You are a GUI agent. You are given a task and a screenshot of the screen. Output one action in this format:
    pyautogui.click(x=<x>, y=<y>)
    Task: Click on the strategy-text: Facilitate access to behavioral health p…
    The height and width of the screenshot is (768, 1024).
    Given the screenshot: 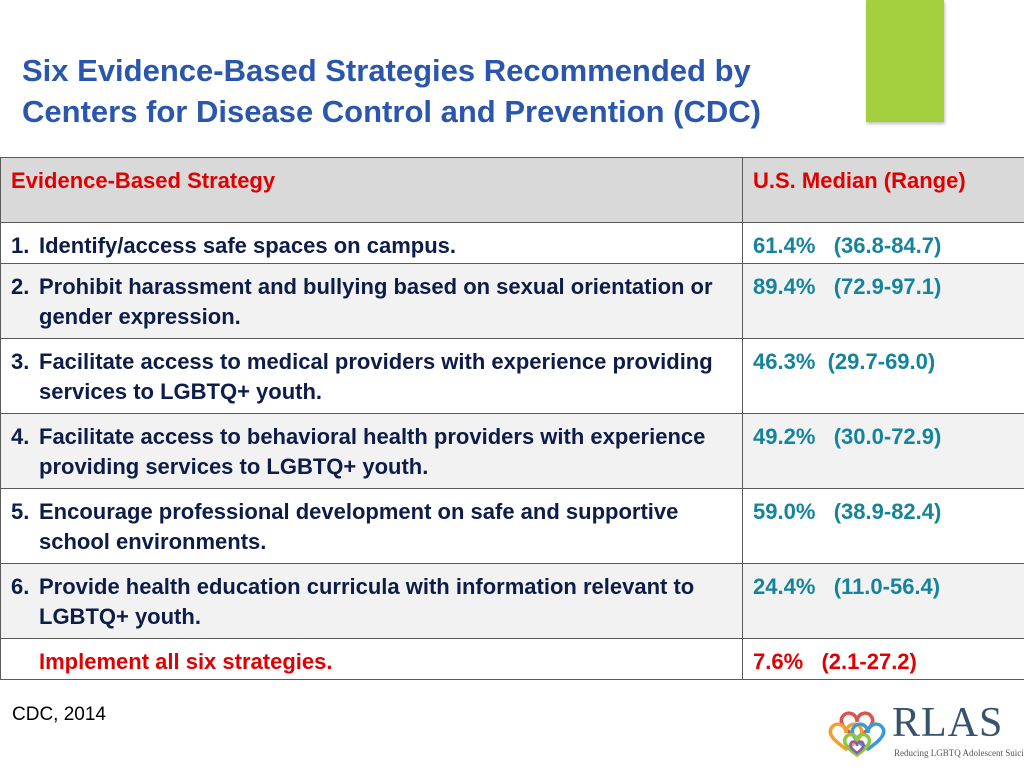 What is the action you would take?
    pyautogui.click(x=372, y=451)
    